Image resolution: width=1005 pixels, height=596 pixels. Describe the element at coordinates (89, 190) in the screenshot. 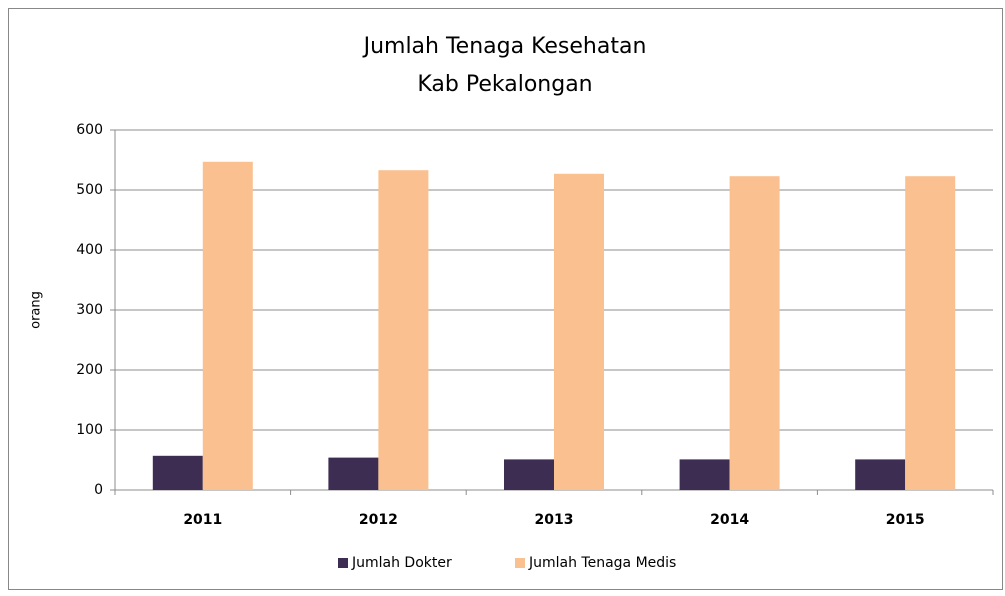

I see `y-tick-label: 500` at that location.